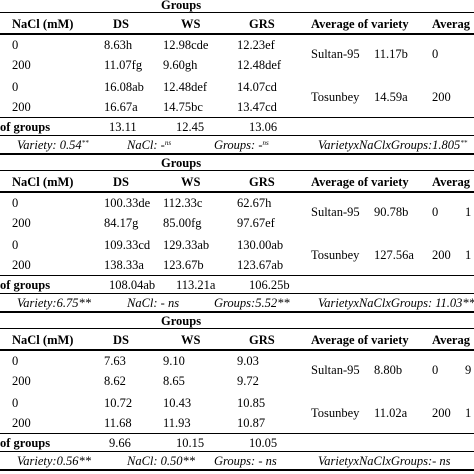 The width and height of the screenshot is (474, 474). Describe the element at coordinates (254, 203) in the screenshot. I see `cell-grs: 62.67h` at that location.